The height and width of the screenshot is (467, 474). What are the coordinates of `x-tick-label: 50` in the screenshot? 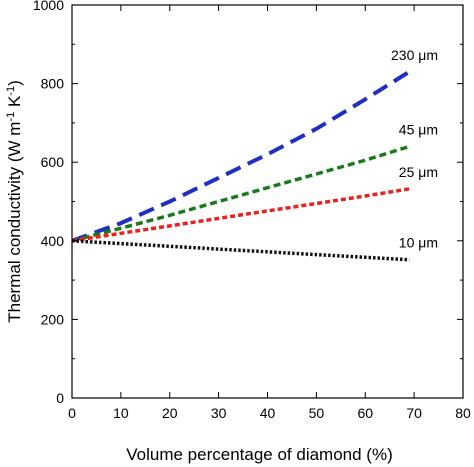 It's located at (317, 413).